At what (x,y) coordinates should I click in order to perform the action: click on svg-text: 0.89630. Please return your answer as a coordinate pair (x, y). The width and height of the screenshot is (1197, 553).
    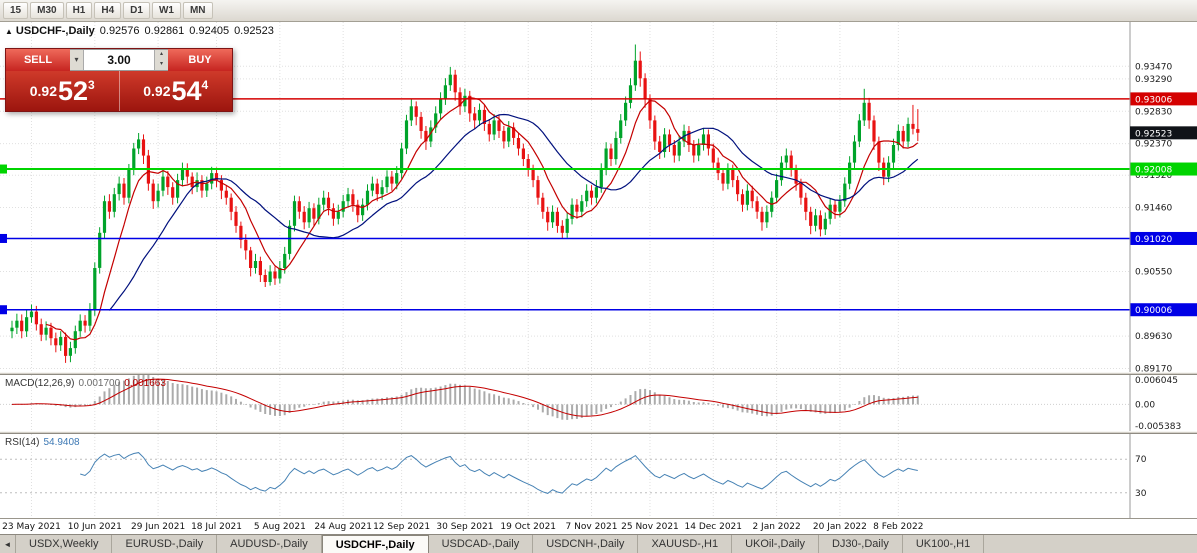
    Looking at the image, I should click on (1153, 337).